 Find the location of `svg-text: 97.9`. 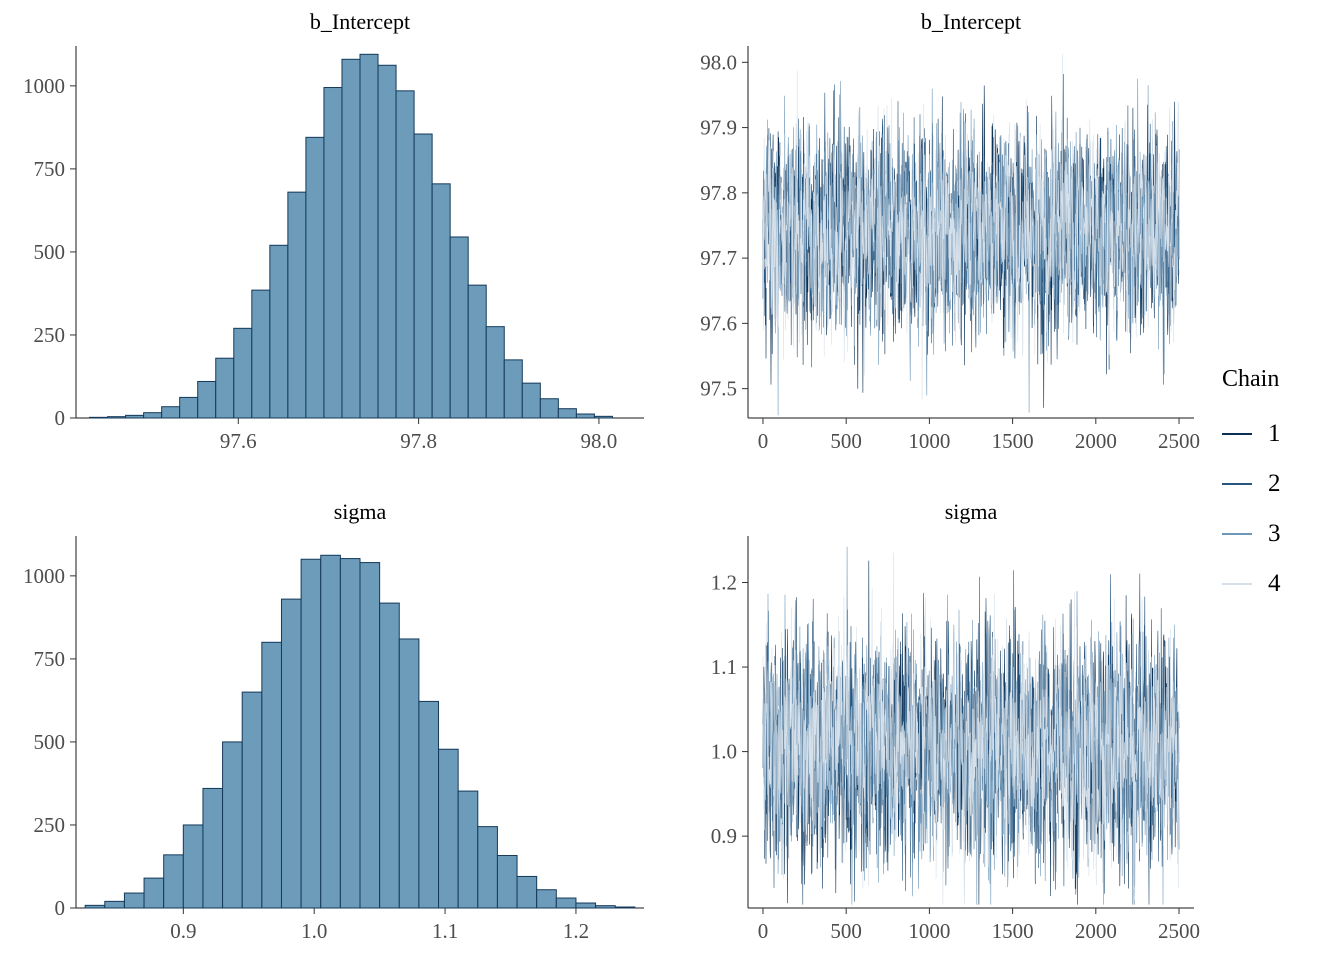

svg-text: 97.9 is located at coordinates (718, 128).